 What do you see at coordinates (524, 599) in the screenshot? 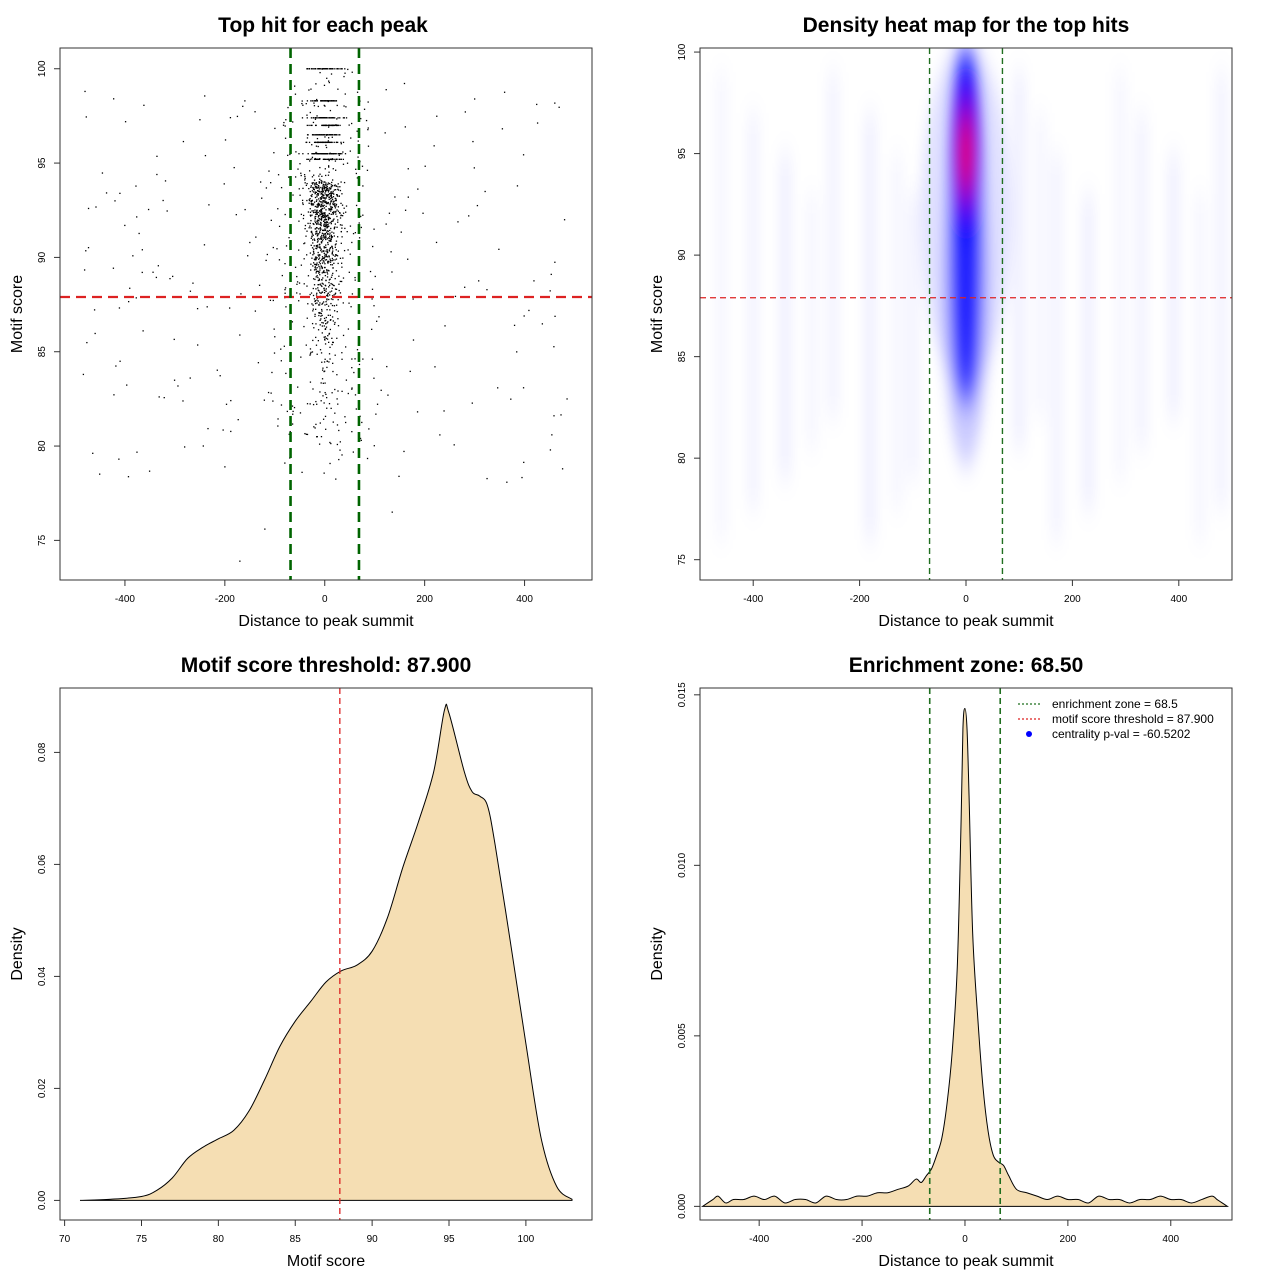
I see `x-tick-label: 400` at bounding box center [524, 599].